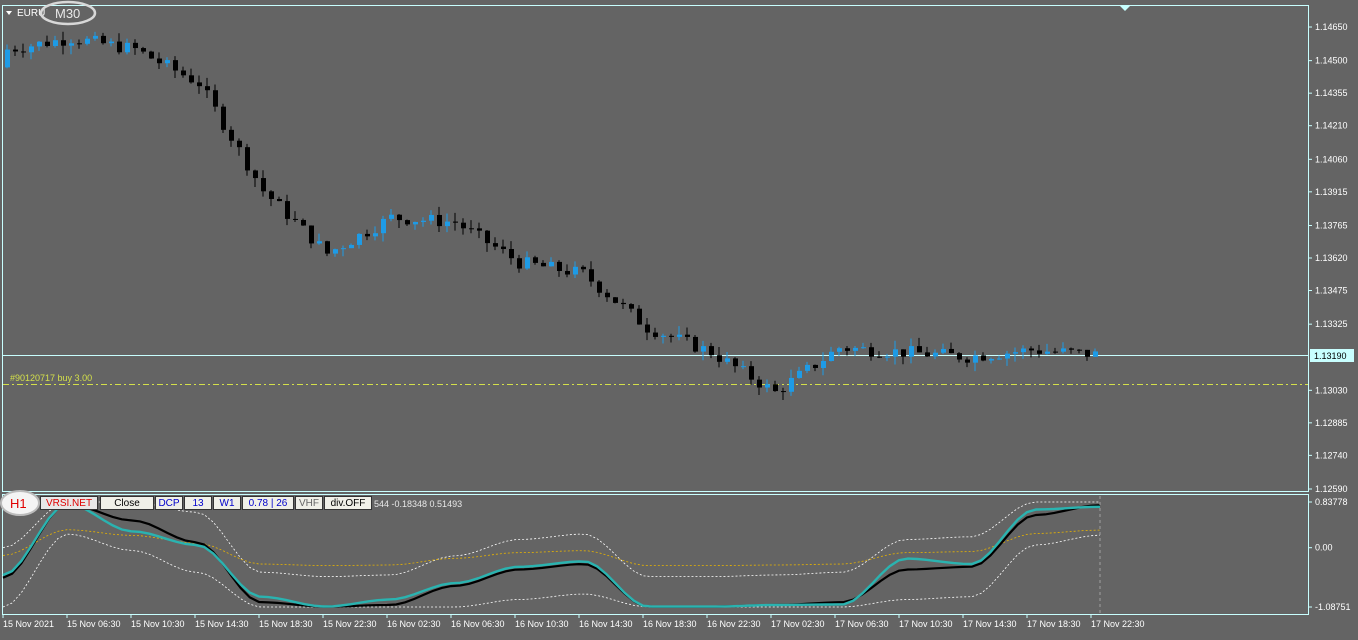  I want to click on price-tick-label: 1.14210, so click(1331, 126).